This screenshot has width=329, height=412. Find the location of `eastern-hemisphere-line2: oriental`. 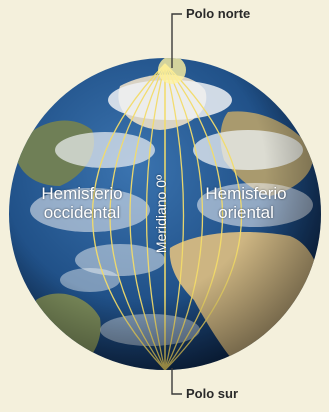

eastern-hemisphere-line2: oriental is located at coordinates (246, 212).